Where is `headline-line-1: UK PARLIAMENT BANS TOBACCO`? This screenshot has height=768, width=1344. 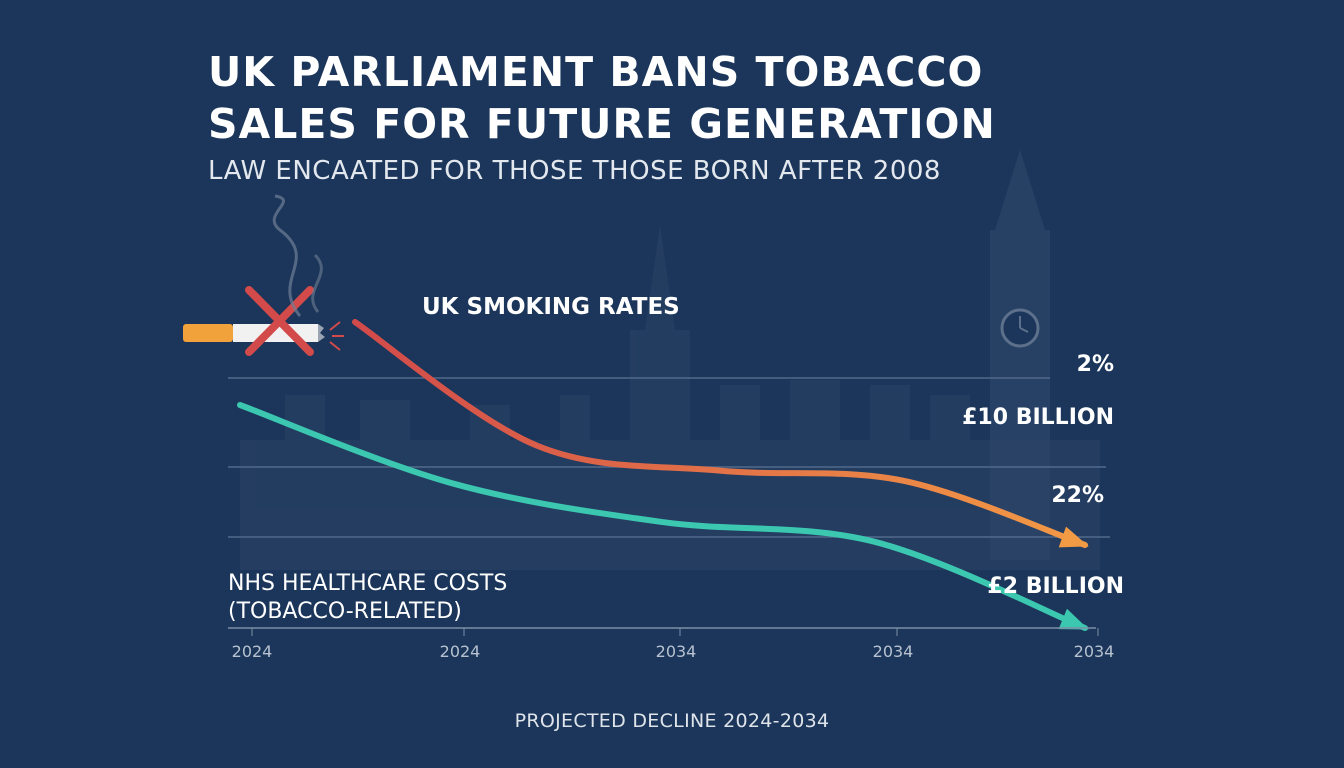
headline-line-1: UK PARLIAMENT BANS TOBACCO is located at coordinates (596, 72).